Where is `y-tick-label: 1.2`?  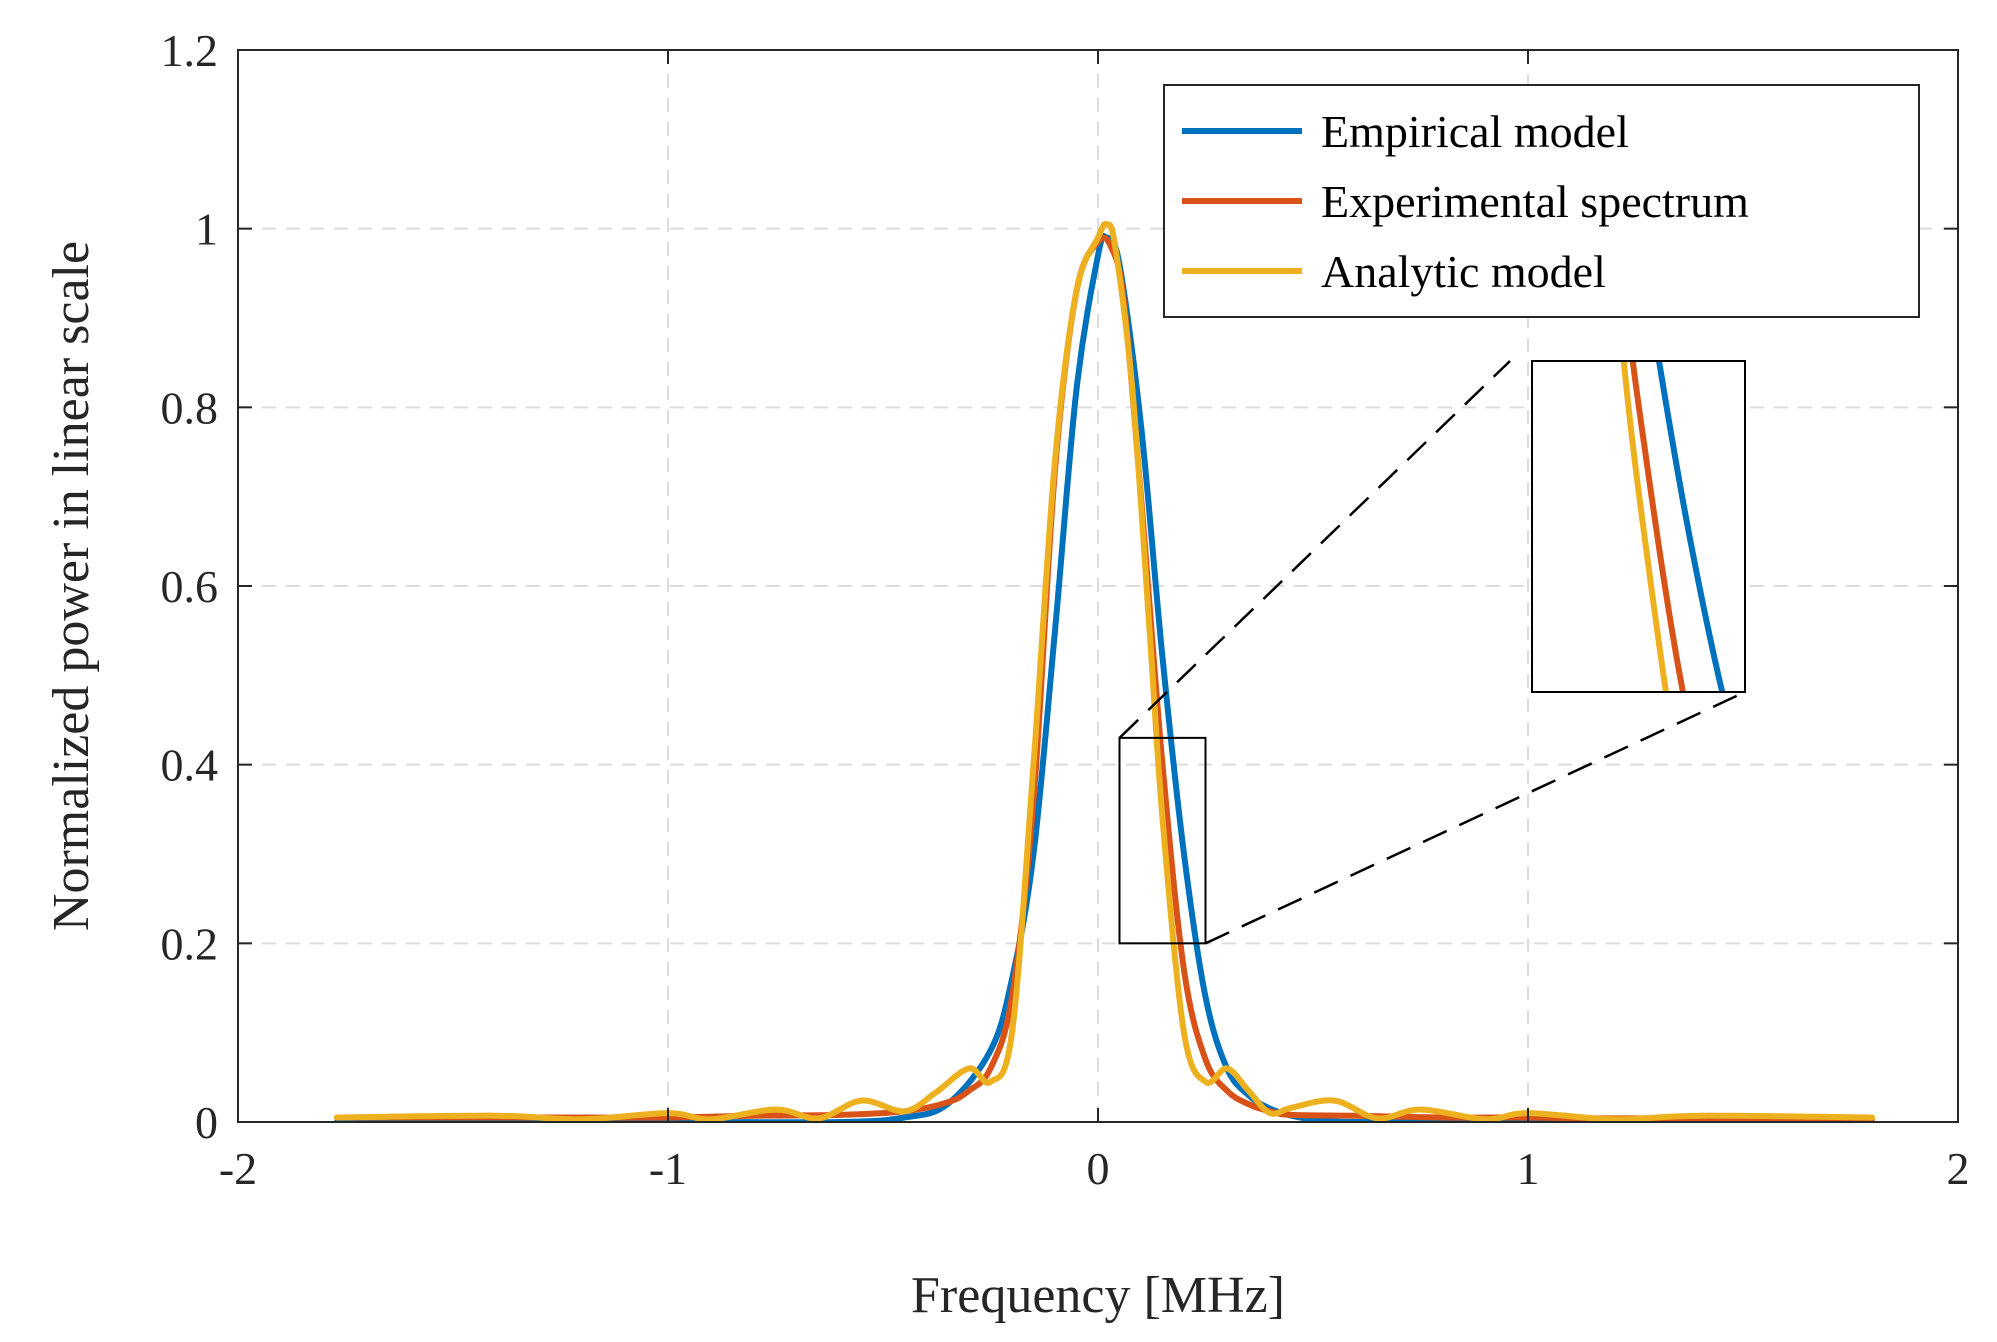 y-tick-label: 1.2 is located at coordinates (190, 50).